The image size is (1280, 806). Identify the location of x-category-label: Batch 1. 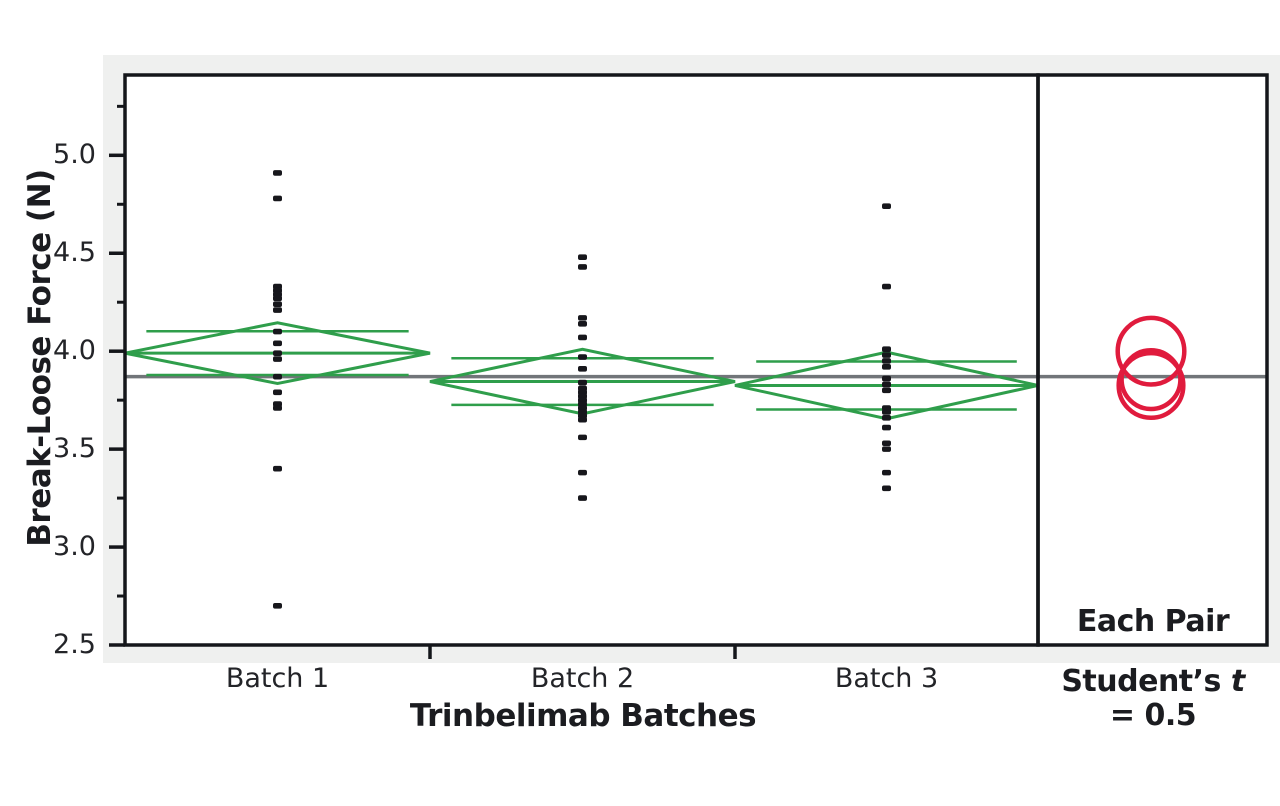
(277, 678).